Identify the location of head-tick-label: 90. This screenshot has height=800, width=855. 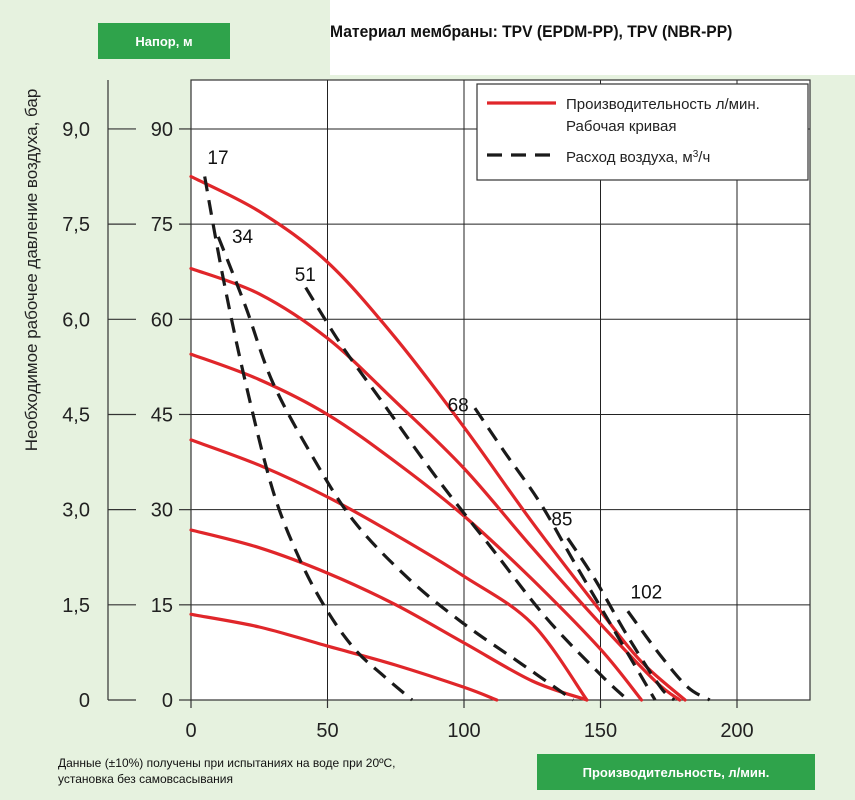
(162, 130).